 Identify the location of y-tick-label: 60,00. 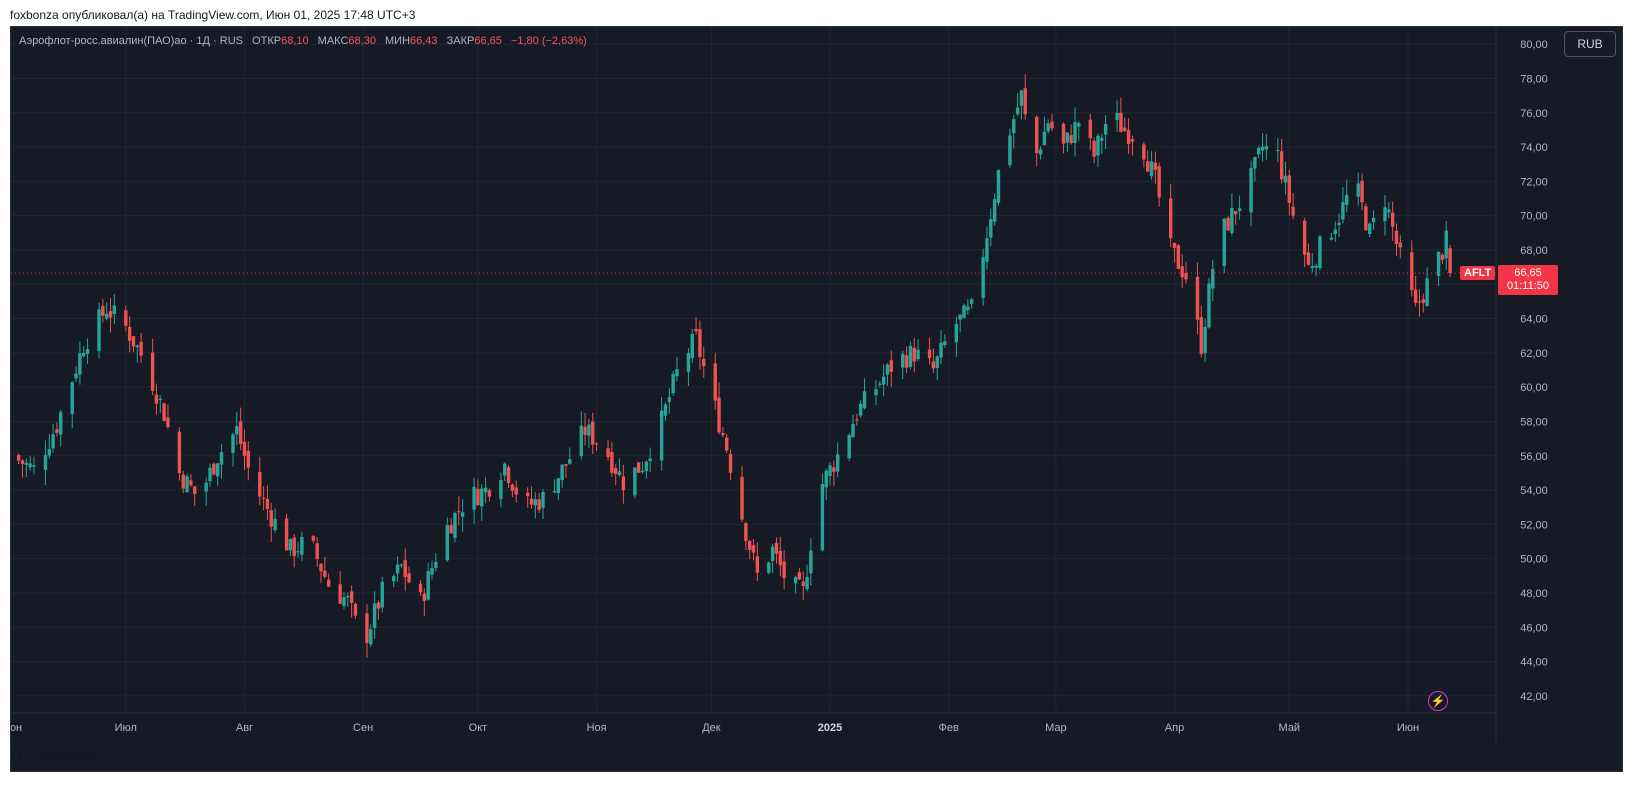
(1534, 388).